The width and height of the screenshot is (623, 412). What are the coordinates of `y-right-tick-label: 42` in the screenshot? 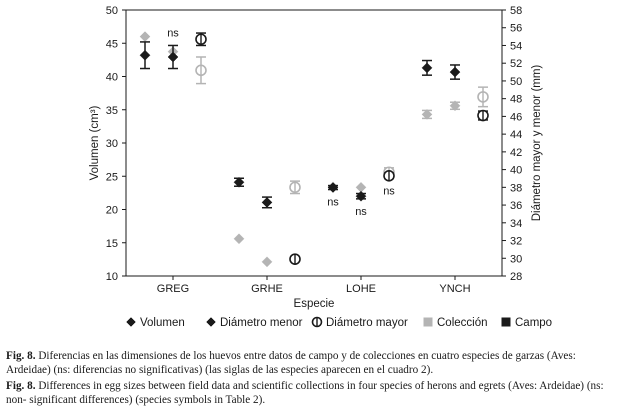 It's located at (516, 153).